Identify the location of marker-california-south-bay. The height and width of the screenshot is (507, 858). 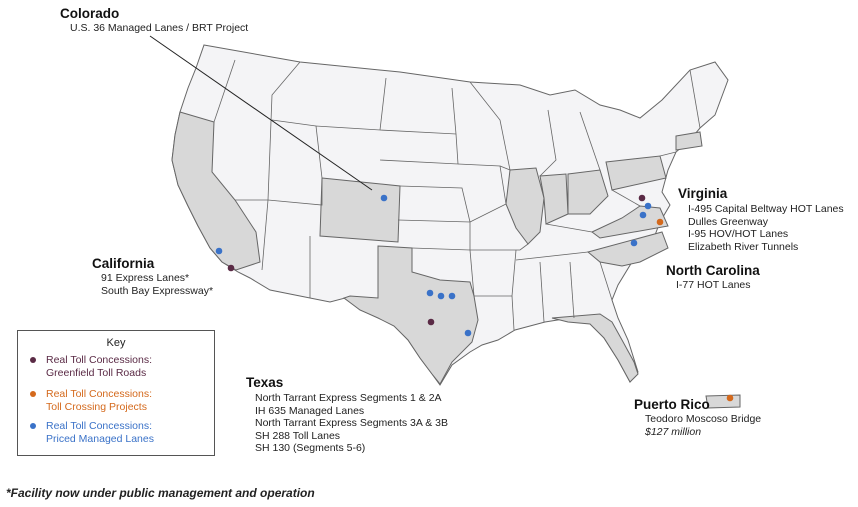
(231, 268).